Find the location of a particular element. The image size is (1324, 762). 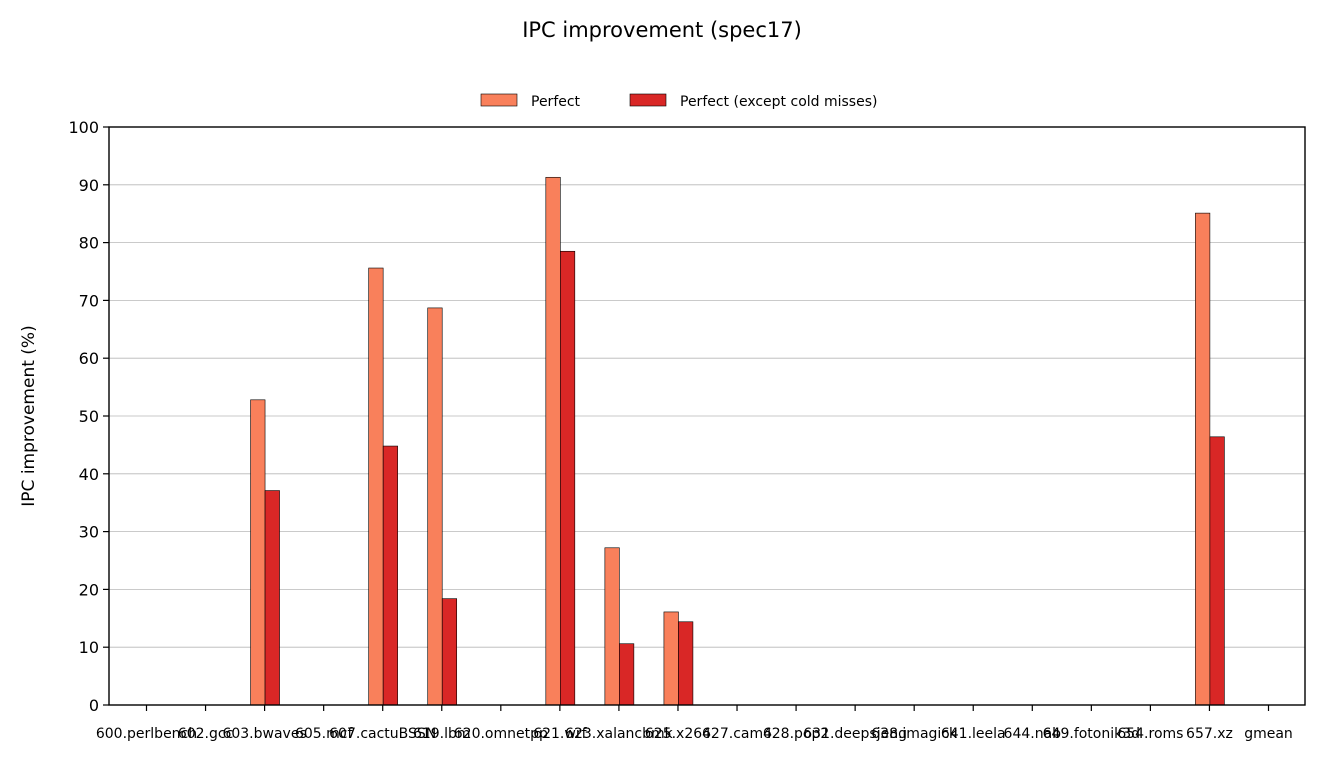

bar-perfect-except-cold-misses-623-xalancbmk is located at coordinates (686, 663).